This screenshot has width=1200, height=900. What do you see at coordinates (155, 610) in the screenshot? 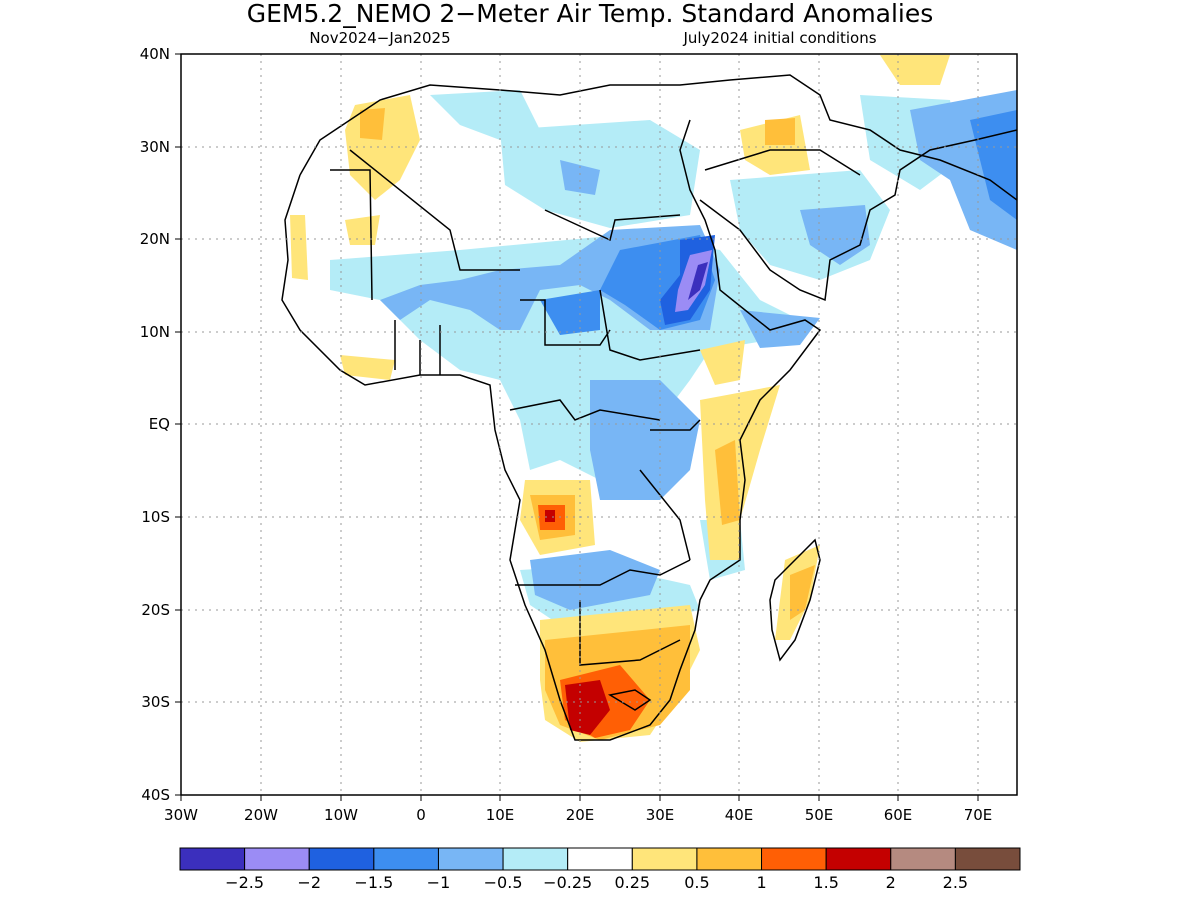
I see `lat-label-20s: 20S` at bounding box center [155, 610].